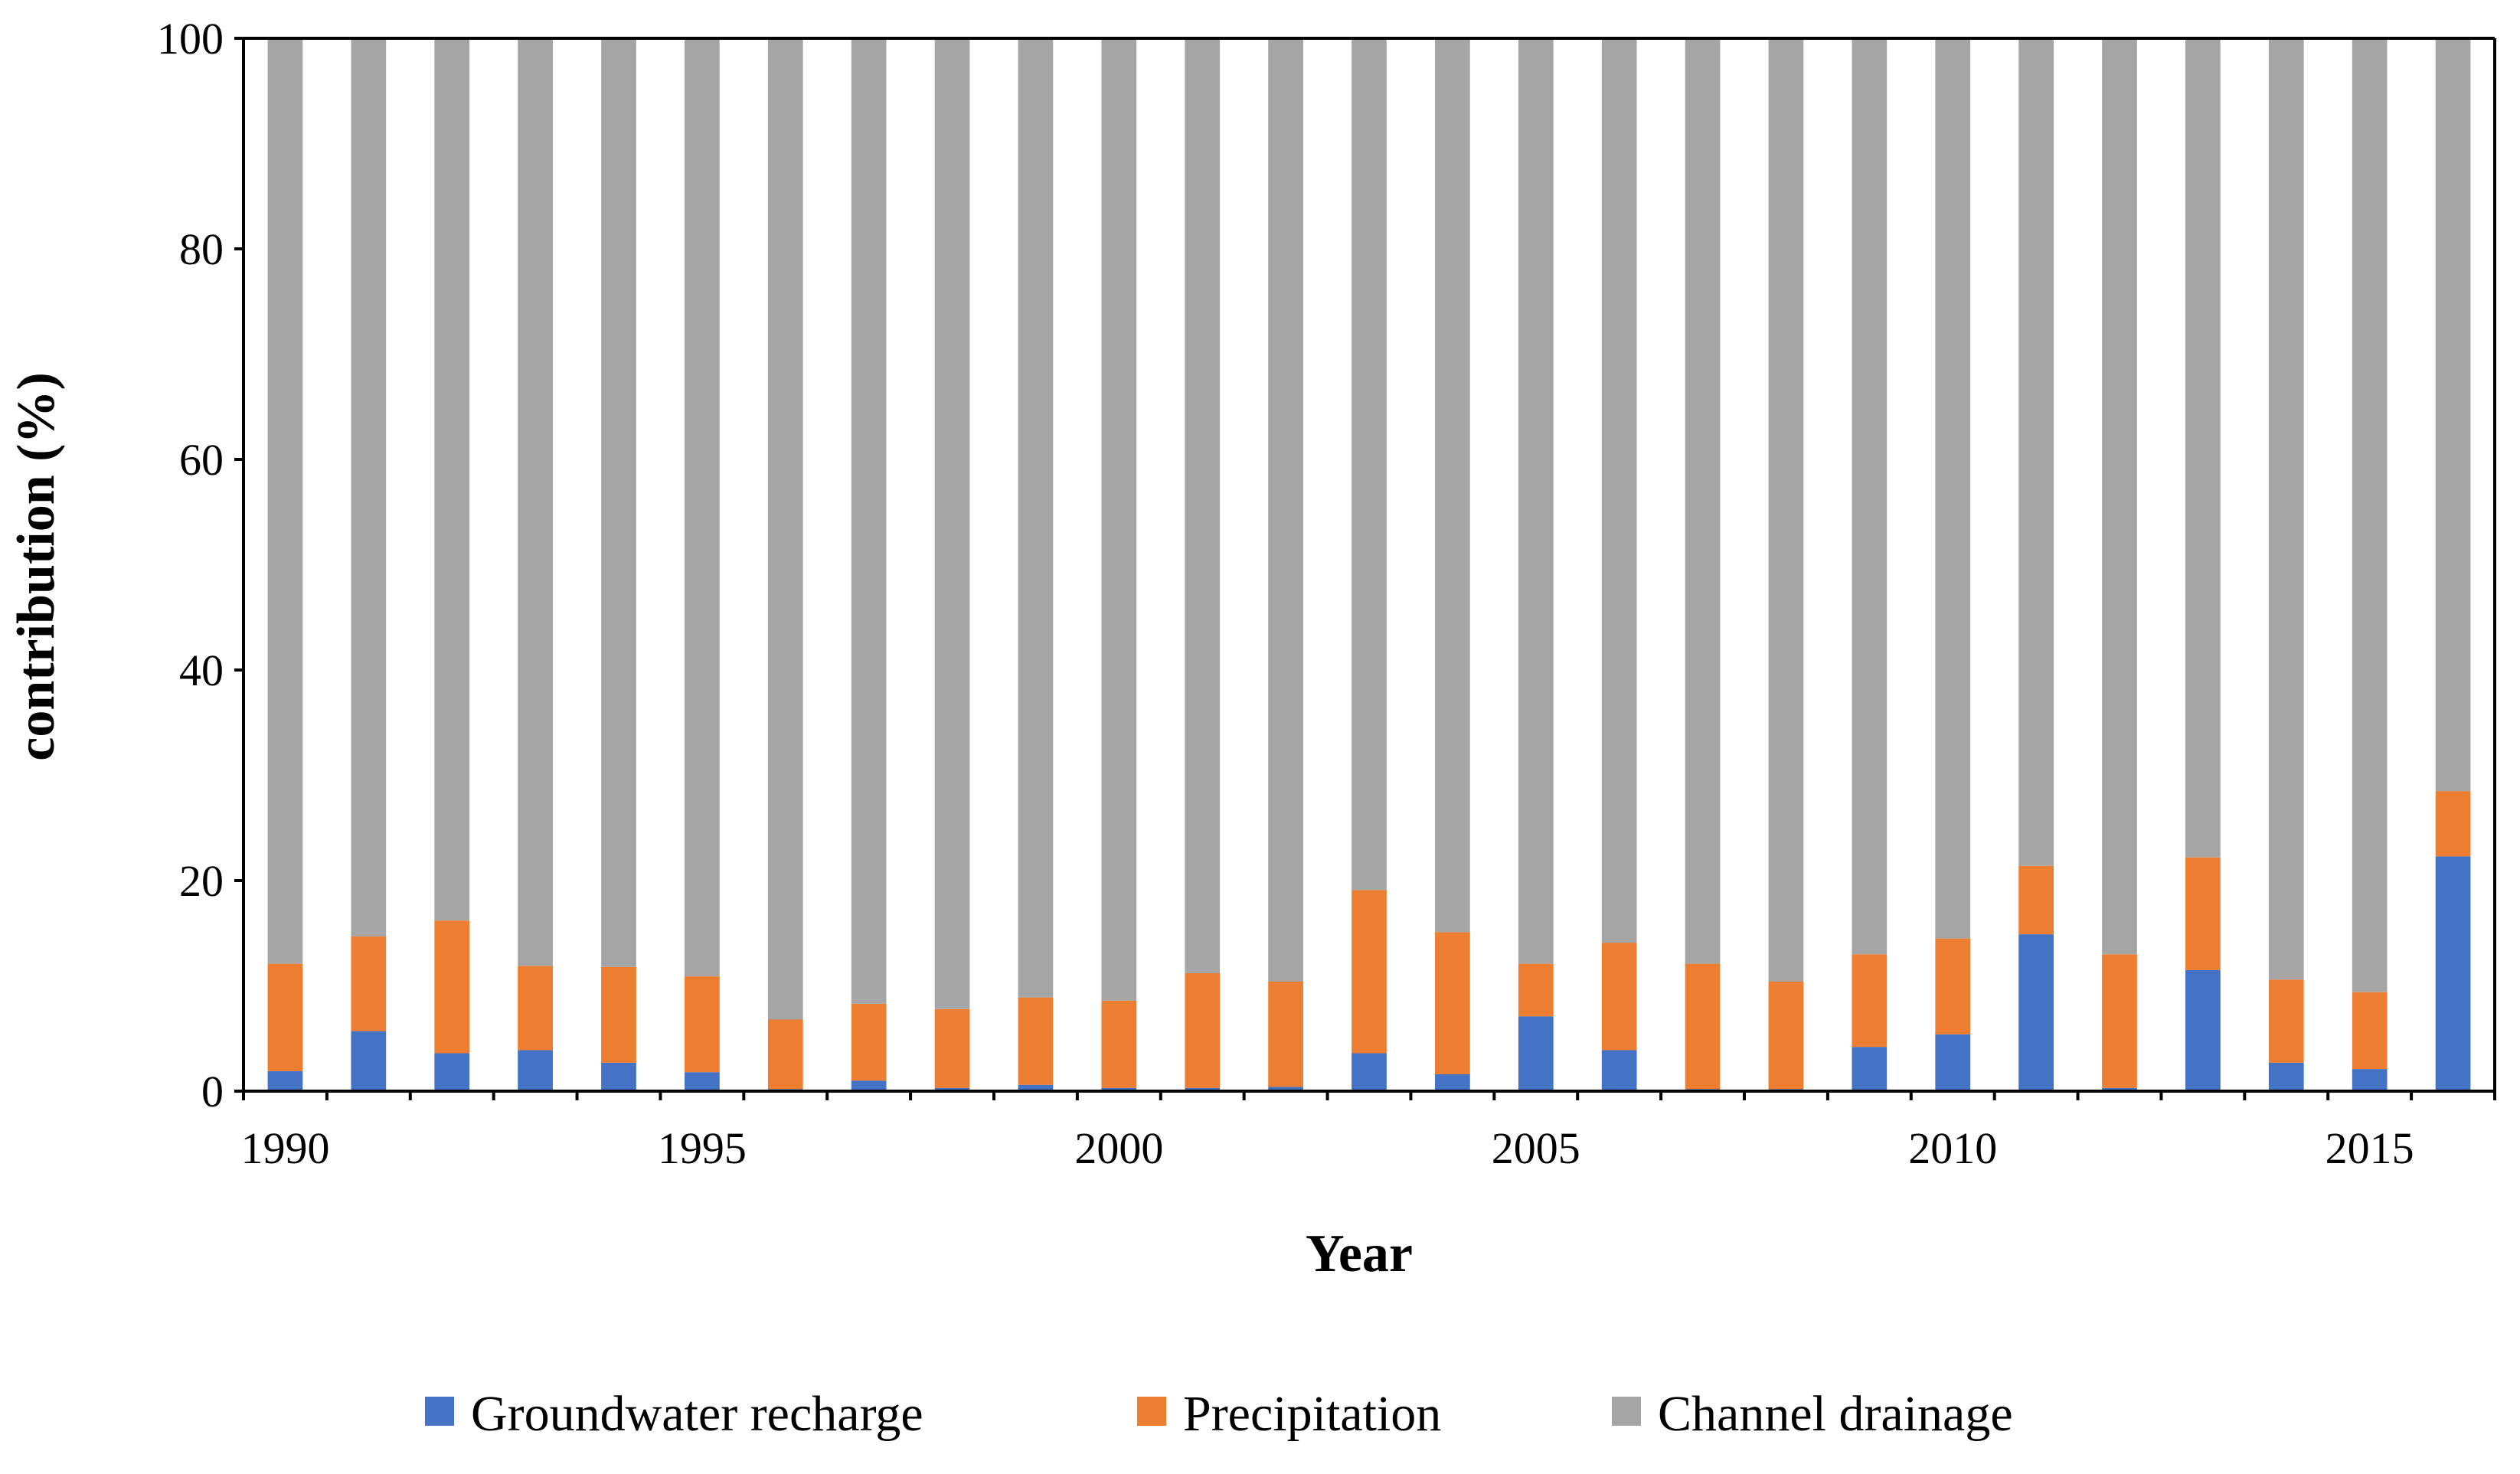 Image resolution: width=2520 pixels, height=1474 pixels. I want to click on bar-groundwater-recharge-2001, so click(1203, 1089).